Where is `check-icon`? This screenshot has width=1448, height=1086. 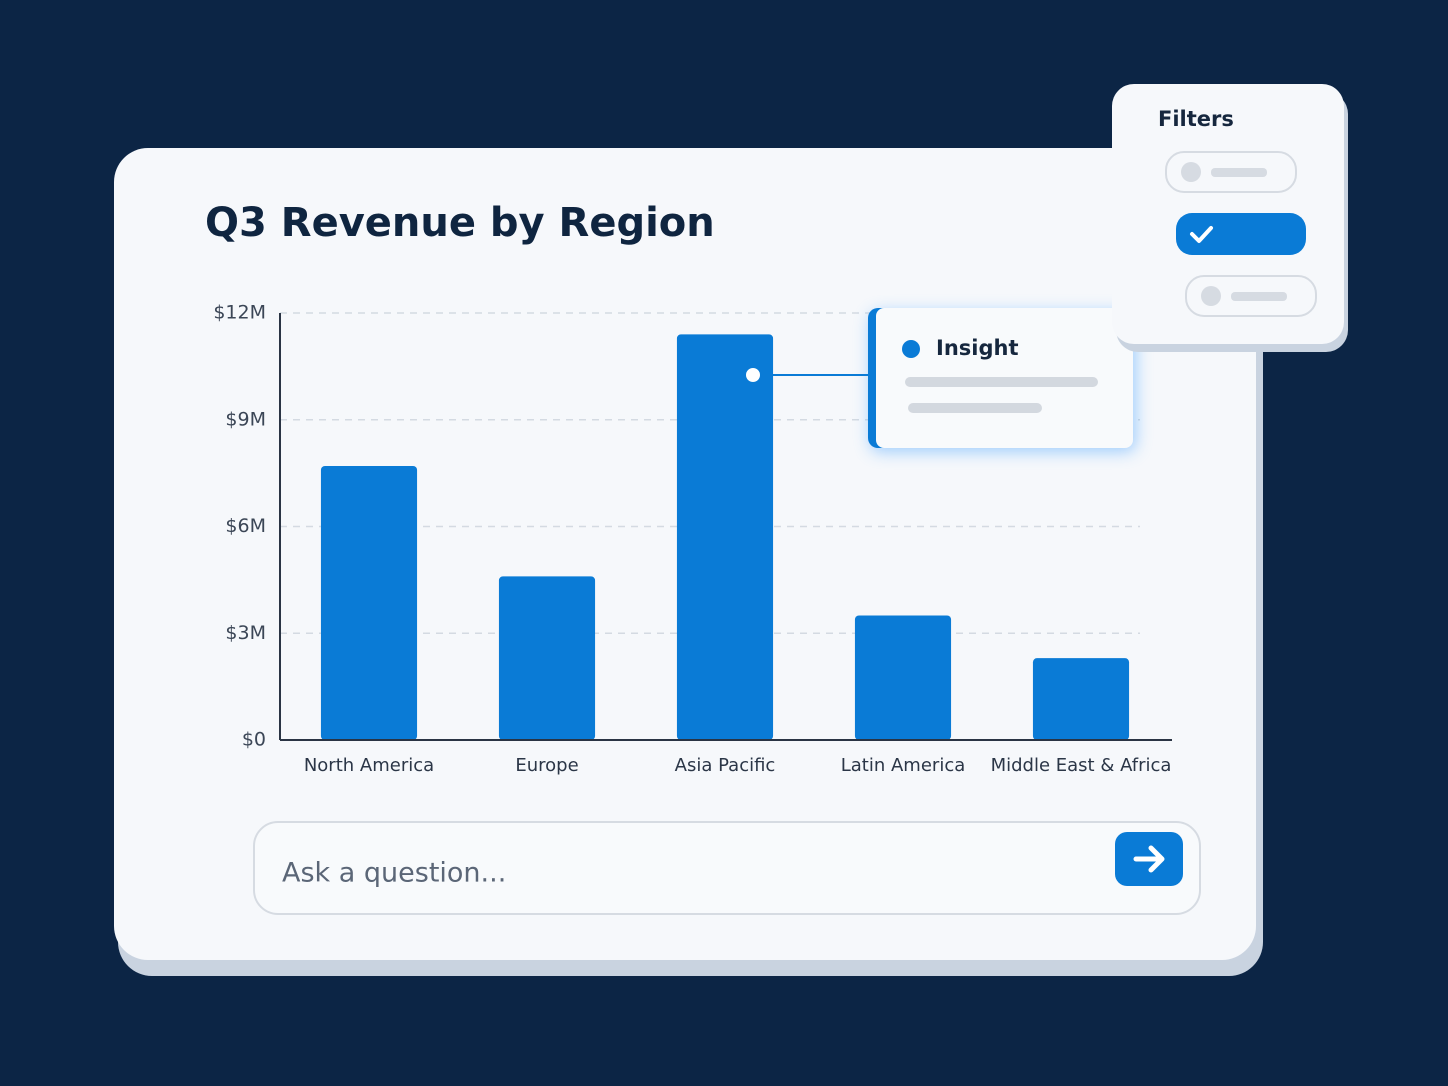 check-icon is located at coordinates (1201, 234).